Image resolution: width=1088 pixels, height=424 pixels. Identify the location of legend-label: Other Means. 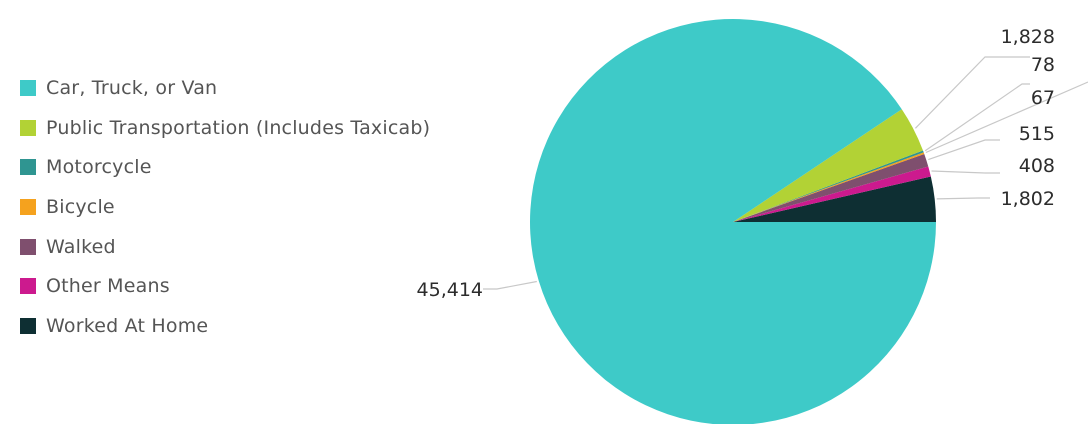
(108, 286).